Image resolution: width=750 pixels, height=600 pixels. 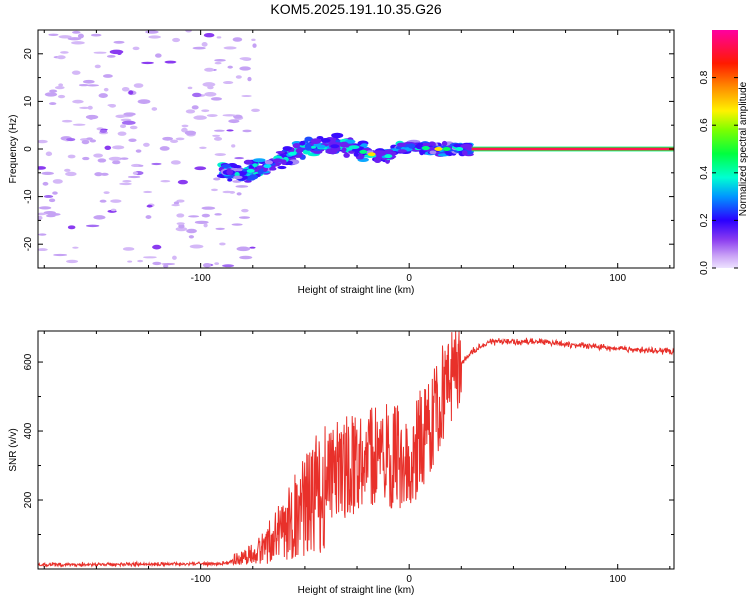 I want to click on colorbar-gradient, so click(x=725, y=149).